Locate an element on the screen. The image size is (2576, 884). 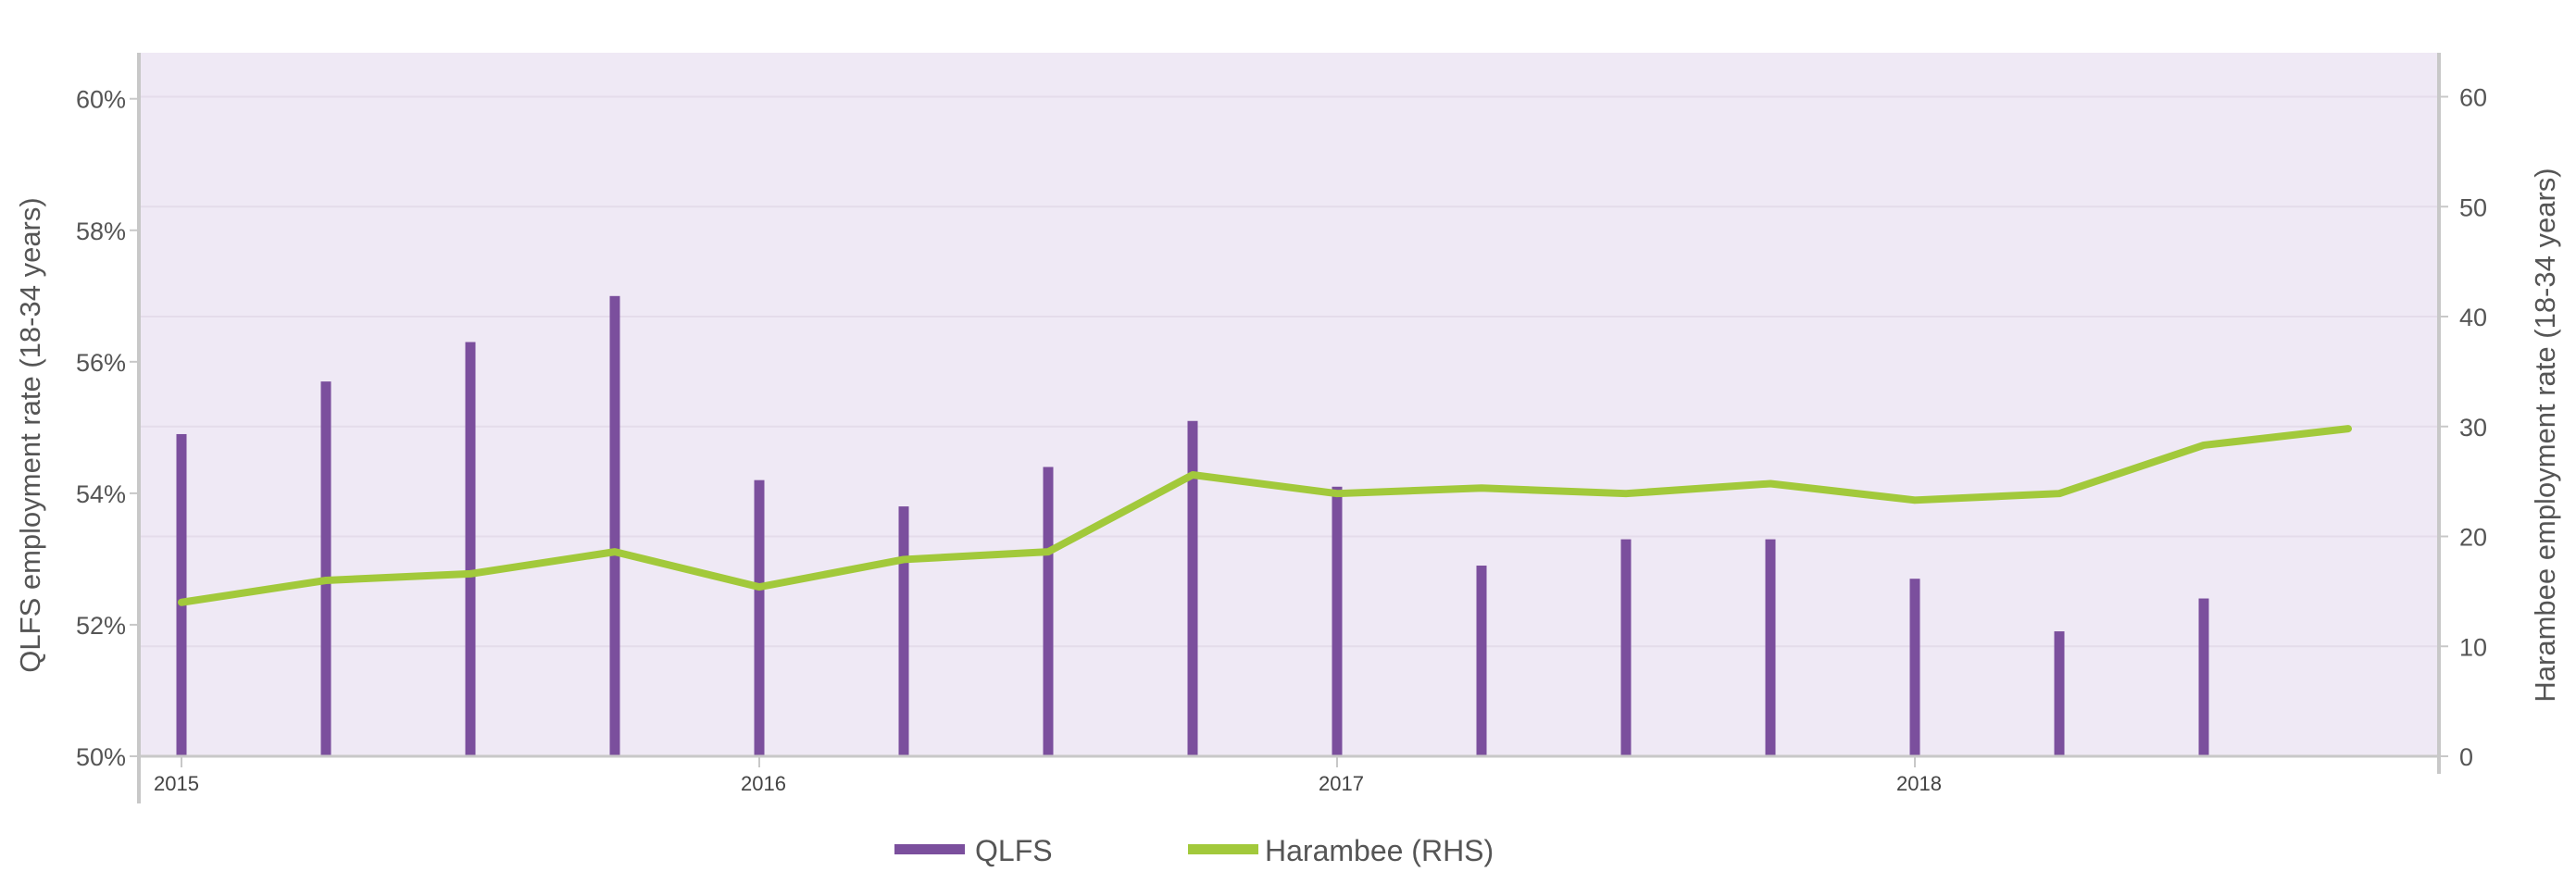
right-axis-ticks: 0 10 20 30 40 50 60 is located at coordinates (2463, 427).